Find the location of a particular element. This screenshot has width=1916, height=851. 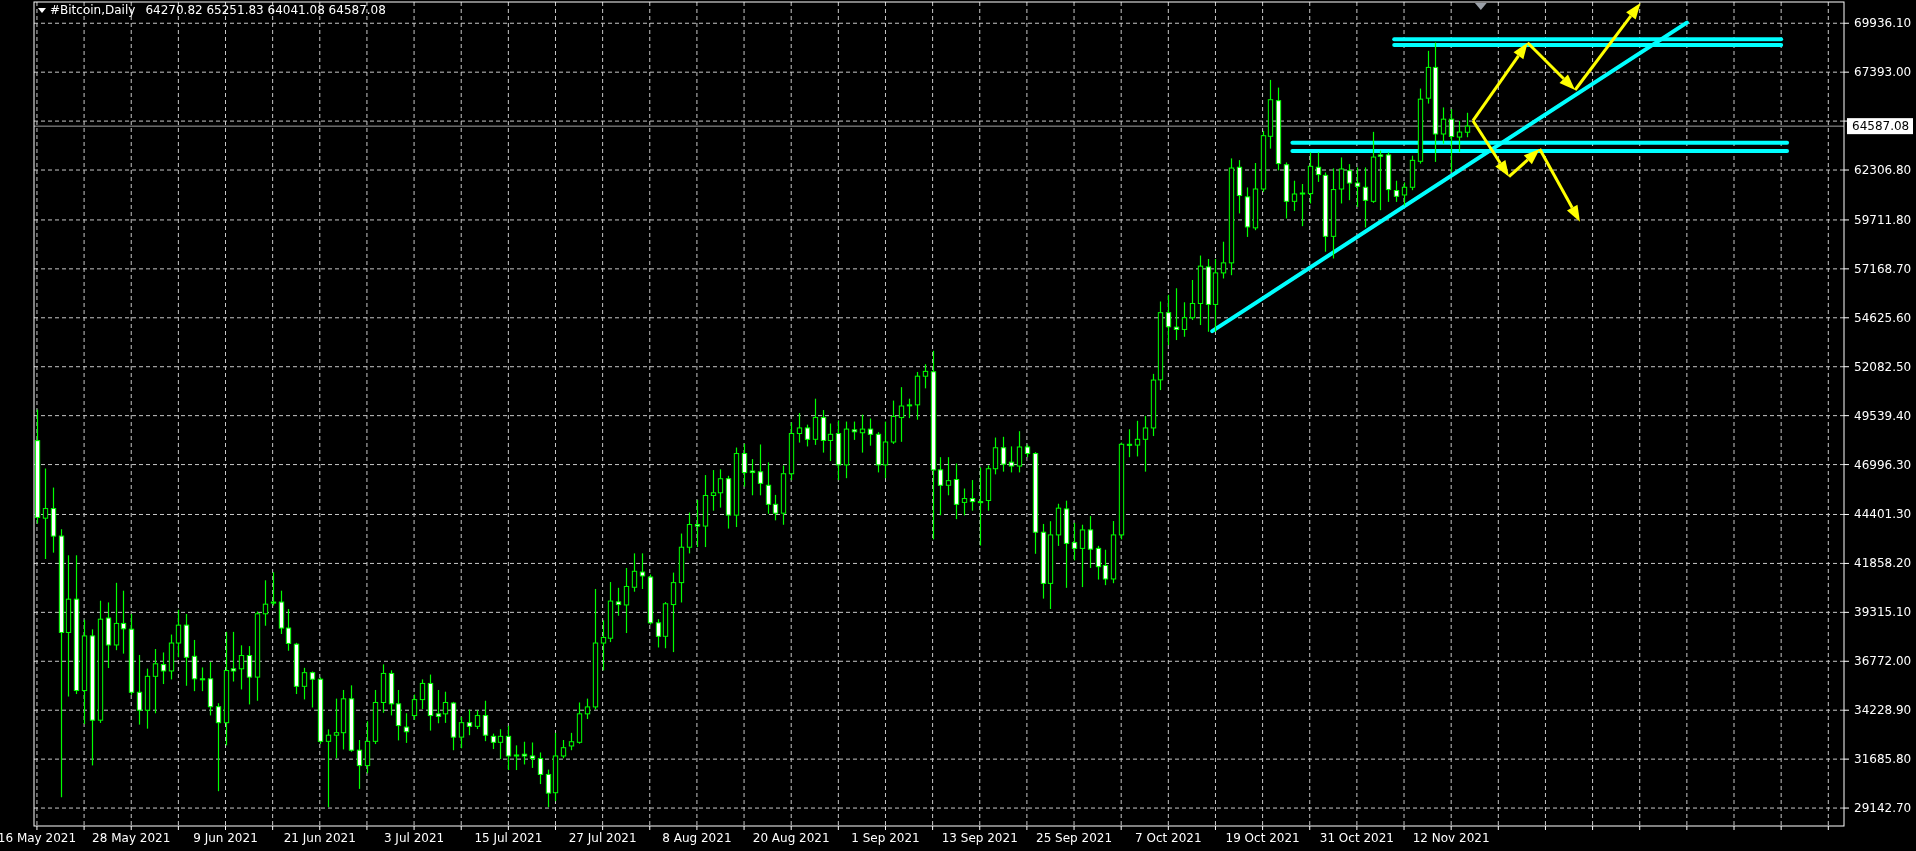

x-tick-label: 12 Nov 2021 is located at coordinates (1451, 838).